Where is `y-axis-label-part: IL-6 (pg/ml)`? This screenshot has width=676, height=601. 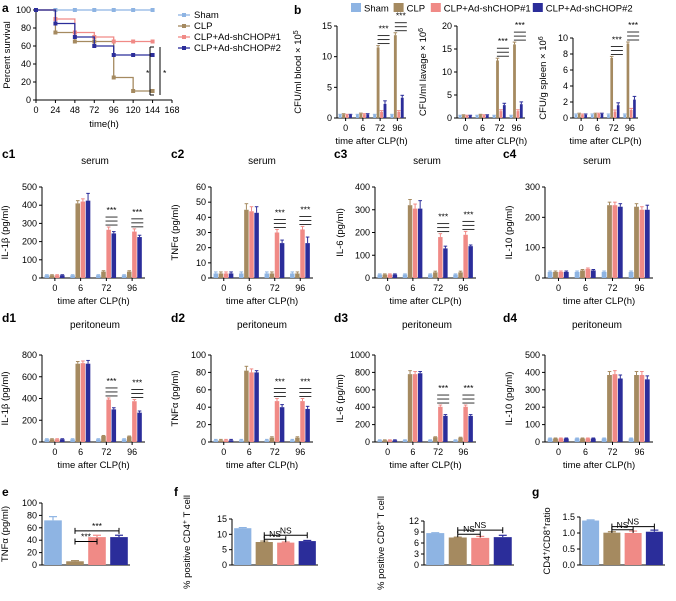 y-axis-label-part: IL-6 (pg/ml) is located at coordinates (340, 398).